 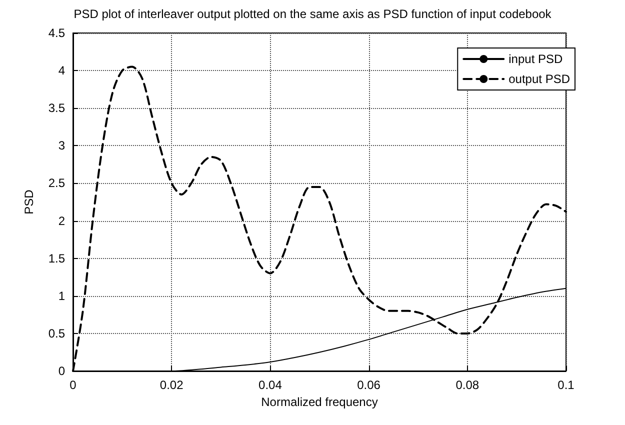 What do you see at coordinates (319, 401) in the screenshot?
I see `x-axis-title: Normalized frequency` at bounding box center [319, 401].